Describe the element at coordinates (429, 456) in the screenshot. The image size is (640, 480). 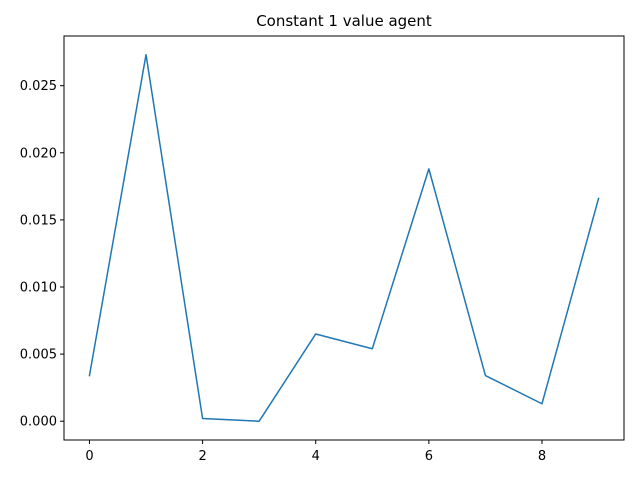
I see `x-tick-label: 6` at that location.